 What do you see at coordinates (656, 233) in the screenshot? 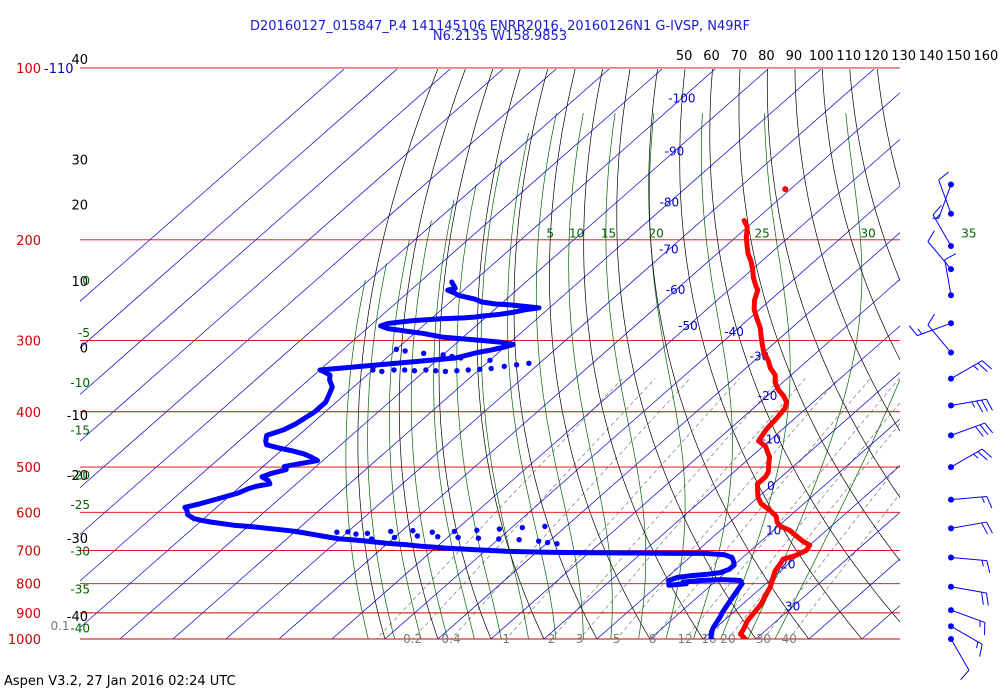
I see `theta-e-label: 20` at bounding box center [656, 233].